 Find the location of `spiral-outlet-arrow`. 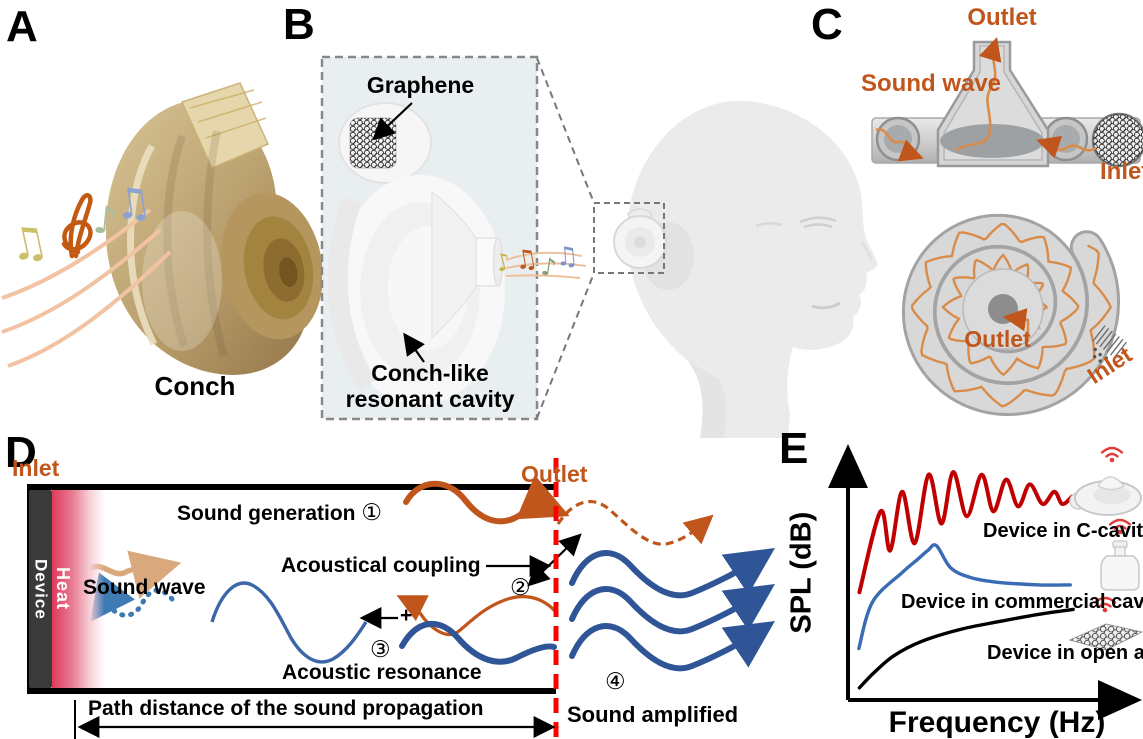

spiral-outlet-arrow is located at coordinates (1016, 325).